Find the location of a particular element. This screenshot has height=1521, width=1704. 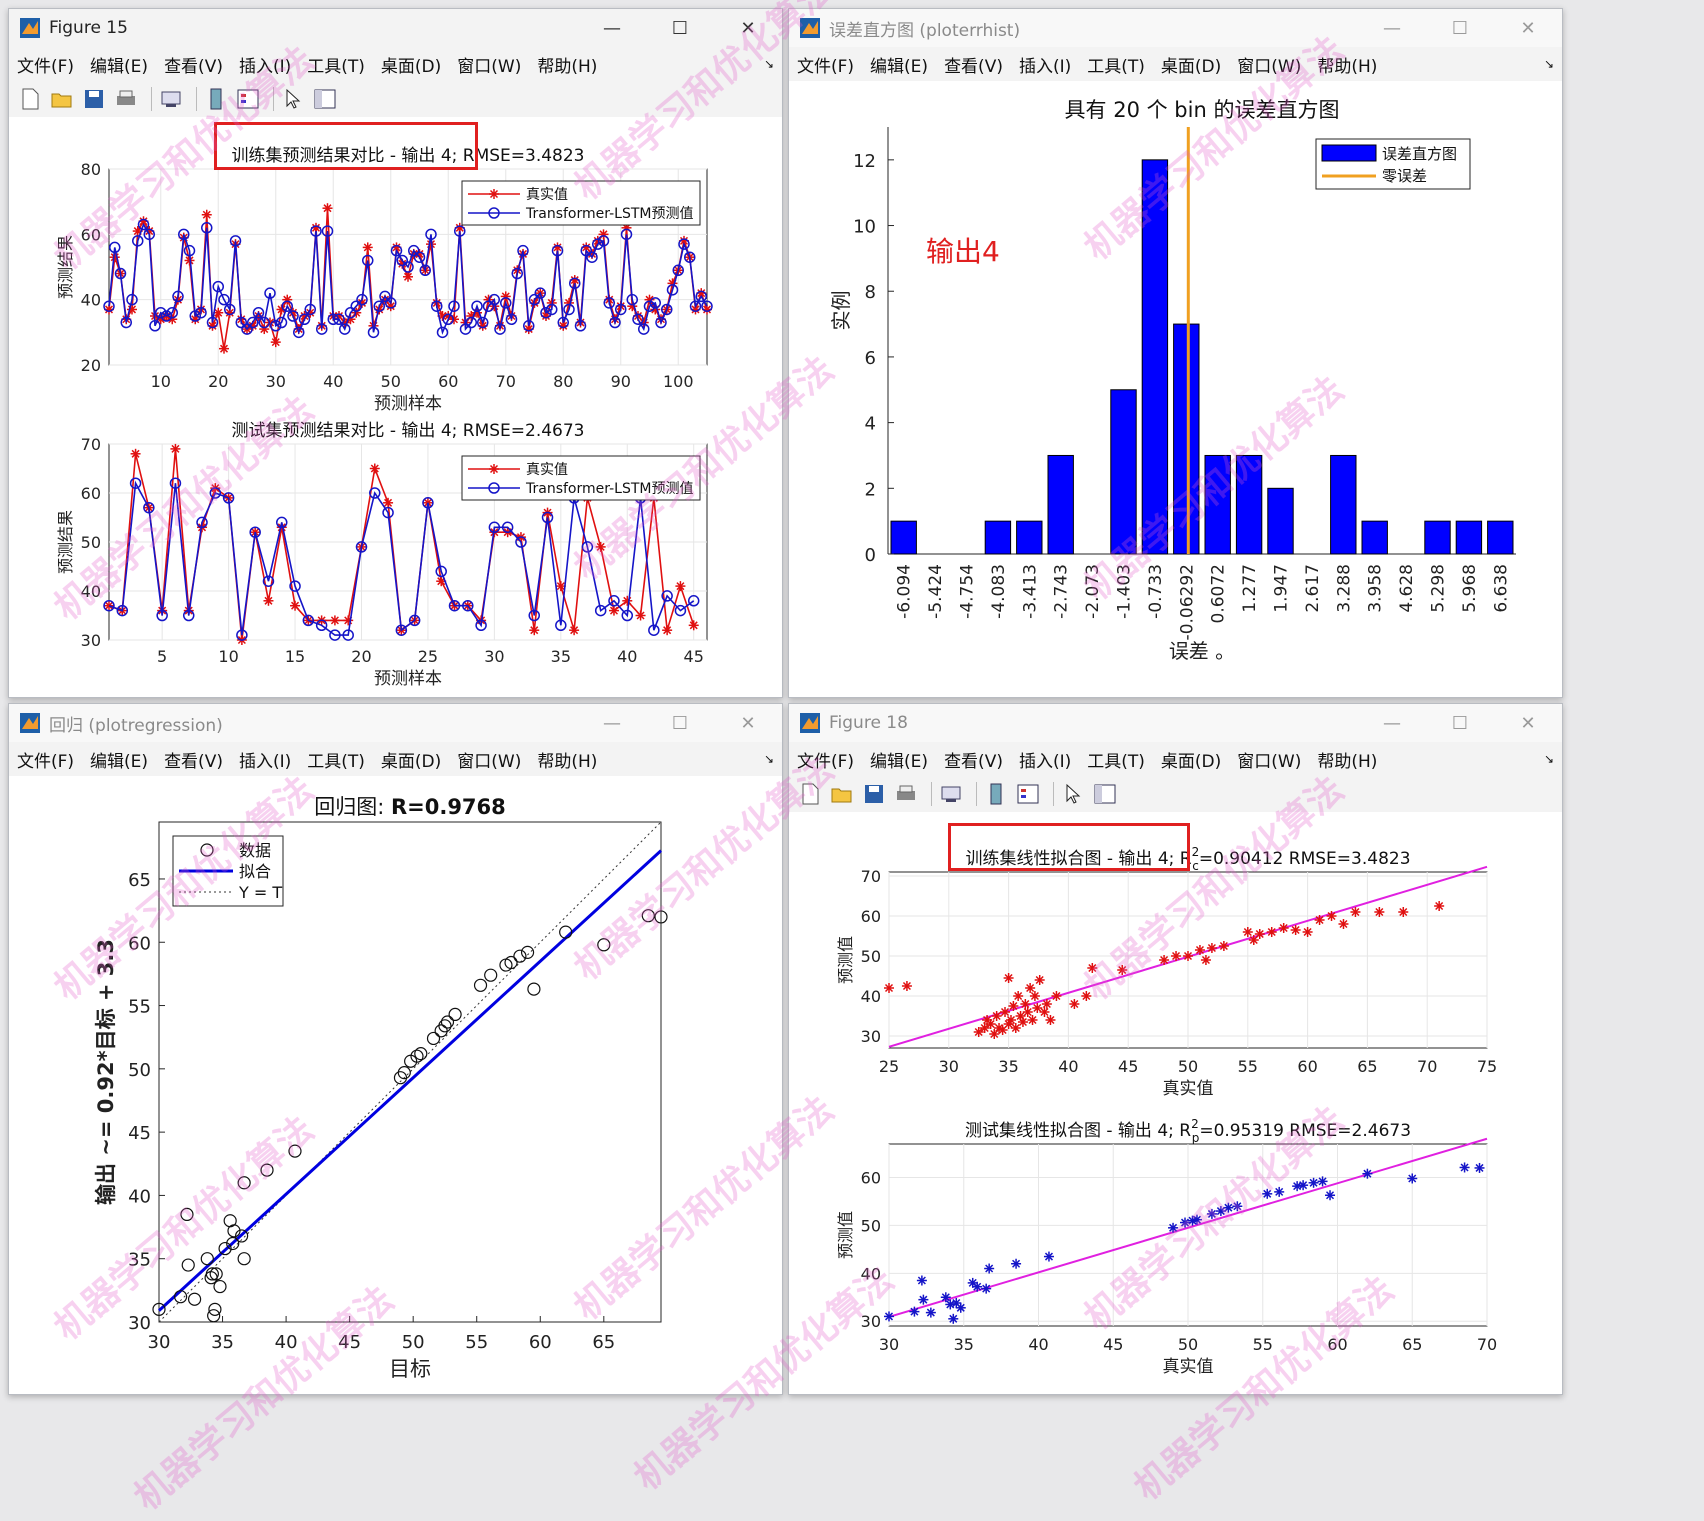

y-tick-label: 30 is located at coordinates (871, 1321).